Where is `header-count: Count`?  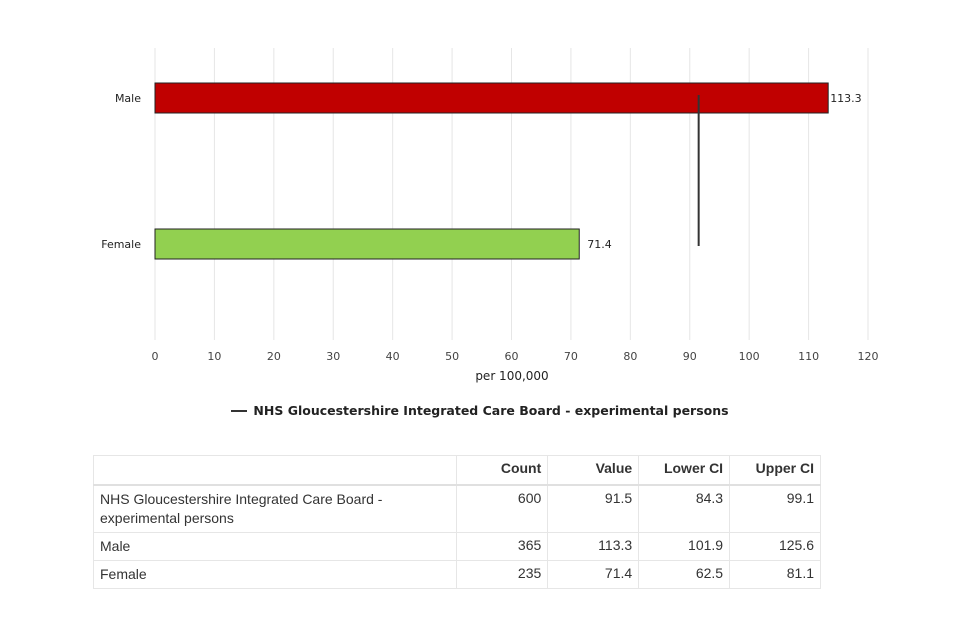 header-count: Count is located at coordinates (502, 470).